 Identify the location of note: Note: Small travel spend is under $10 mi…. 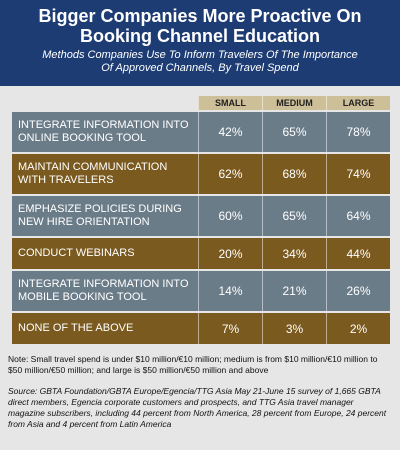
(193, 364).